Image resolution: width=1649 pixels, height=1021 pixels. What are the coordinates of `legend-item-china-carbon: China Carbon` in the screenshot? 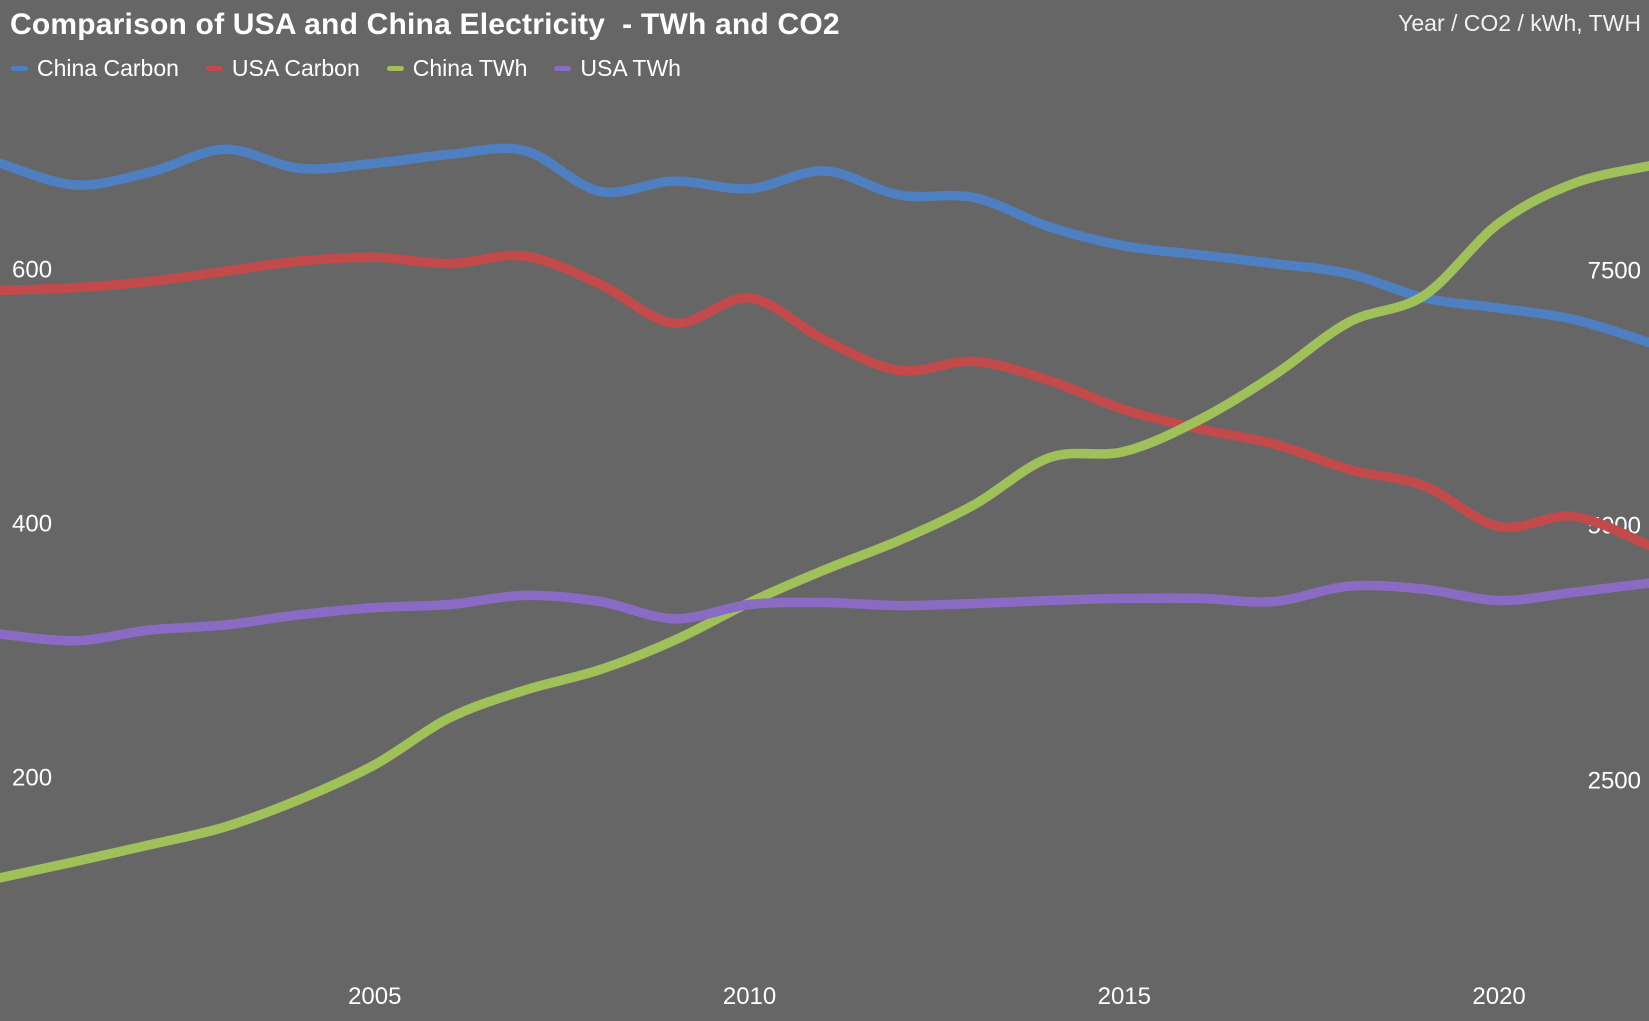 It's located at (95, 68).